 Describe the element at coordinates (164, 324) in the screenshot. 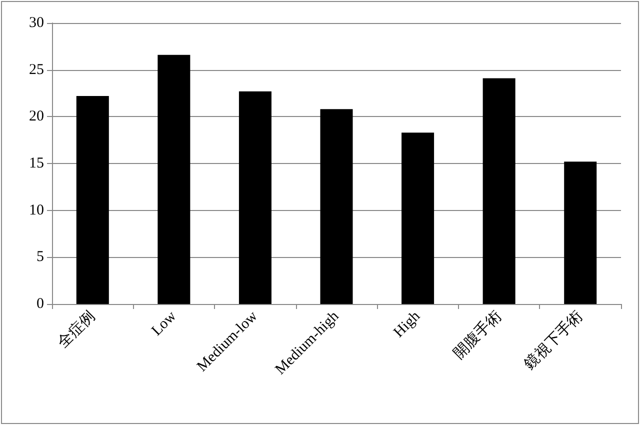

I see `x-tick-label: Low` at that location.